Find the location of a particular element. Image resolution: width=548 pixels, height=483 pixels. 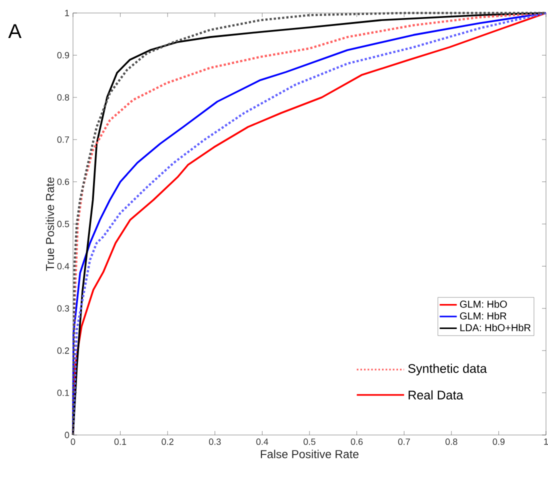

y-tick-label: 0.8 is located at coordinates (63, 97).